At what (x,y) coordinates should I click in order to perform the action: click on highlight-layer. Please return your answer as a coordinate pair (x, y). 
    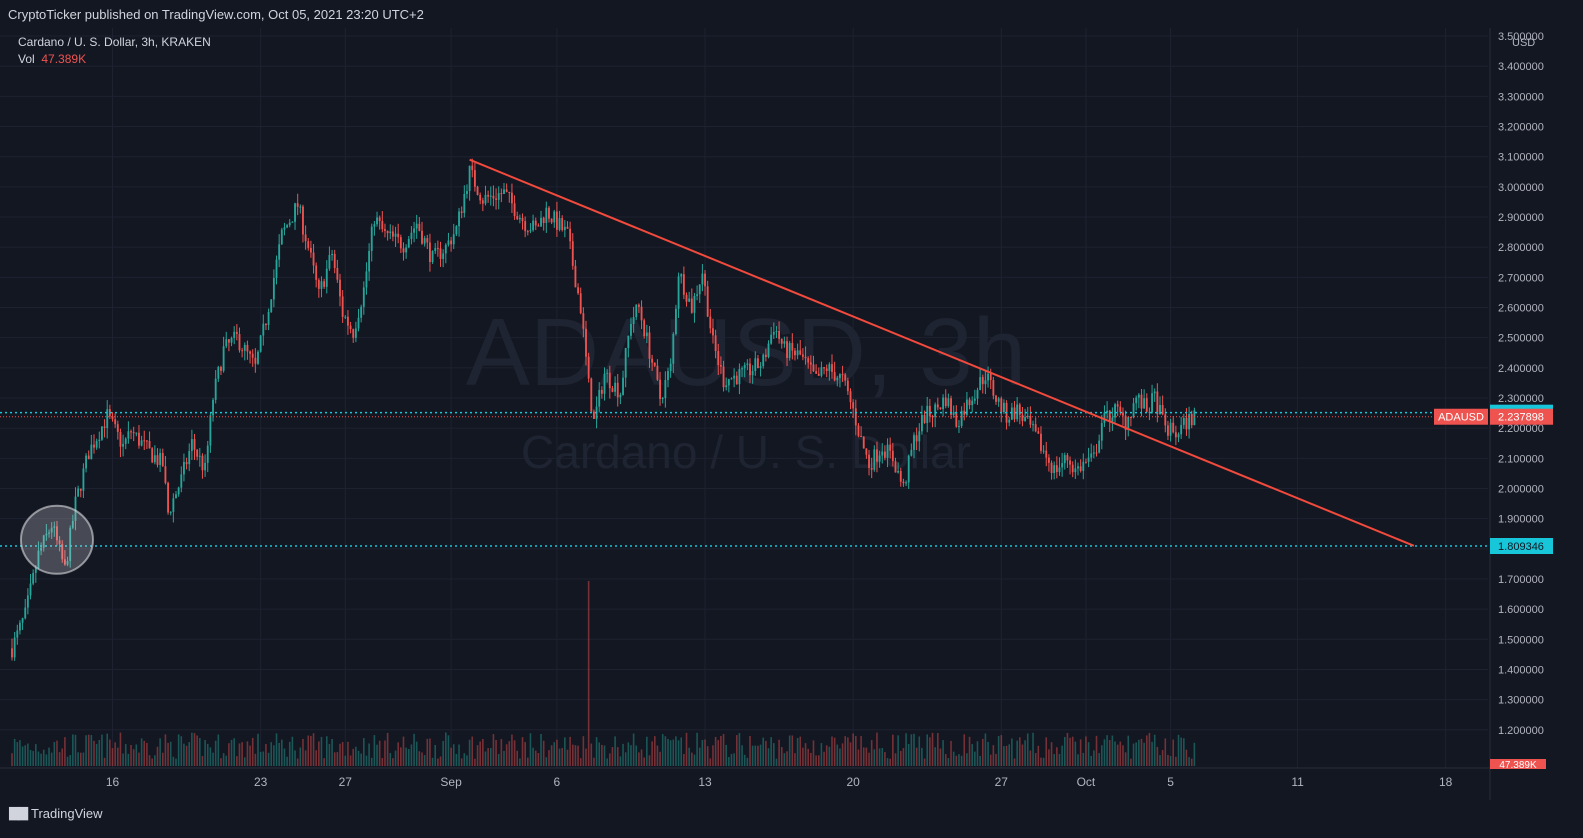
    Looking at the image, I should click on (56, 539).